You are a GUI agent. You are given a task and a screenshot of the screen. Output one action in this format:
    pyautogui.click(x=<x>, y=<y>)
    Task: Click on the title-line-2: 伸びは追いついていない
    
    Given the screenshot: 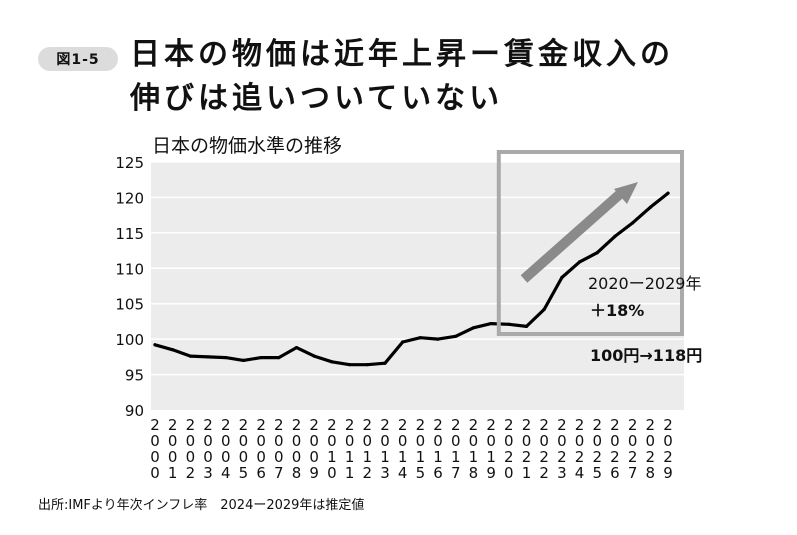 What is the action you would take?
    pyautogui.click(x=317, y=98)
    